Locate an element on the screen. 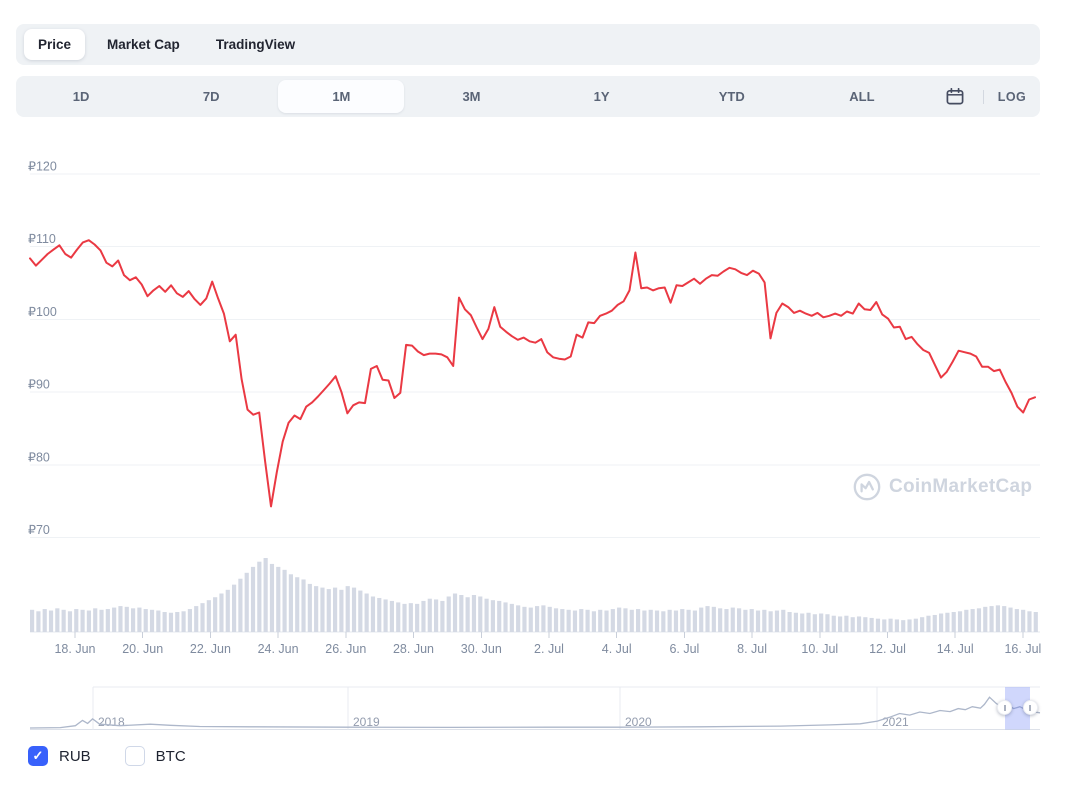 The height and width of the screenshot is (794, 1080). rub-checkbox-item: ✓ RUB is located at coordinates (59, 756).